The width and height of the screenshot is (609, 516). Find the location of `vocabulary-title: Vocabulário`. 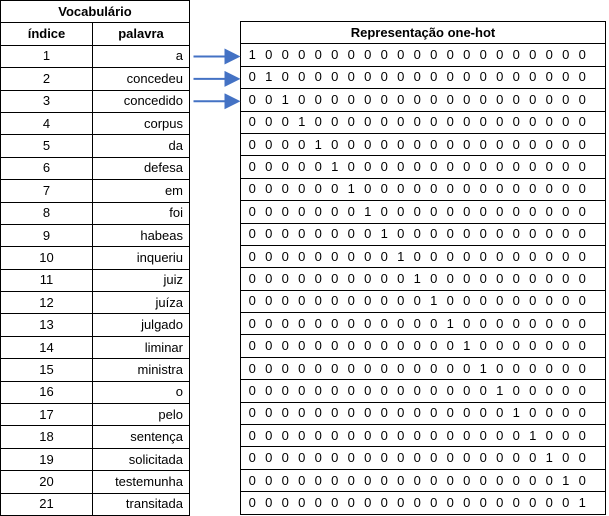

vocabulary-title: Vocabulário is located at coordinates (95, 12).